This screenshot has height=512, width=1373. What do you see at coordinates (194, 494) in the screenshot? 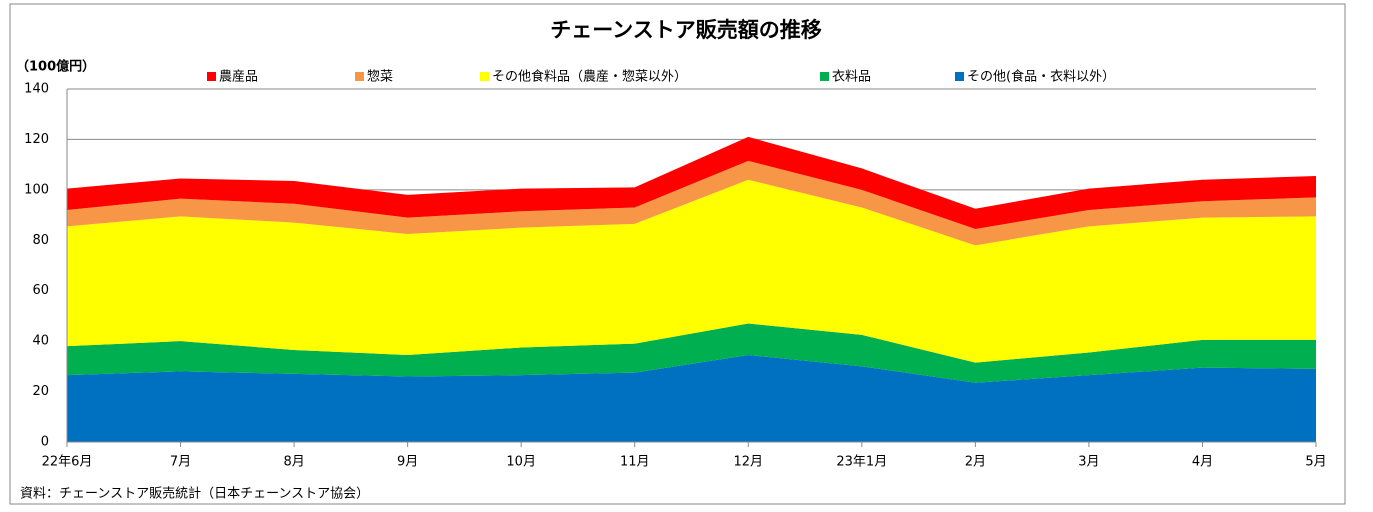
I see `source-note: 資料：チェーンストア販売統計（日本チェーンストア協会）` at bounding box center [194, 494].